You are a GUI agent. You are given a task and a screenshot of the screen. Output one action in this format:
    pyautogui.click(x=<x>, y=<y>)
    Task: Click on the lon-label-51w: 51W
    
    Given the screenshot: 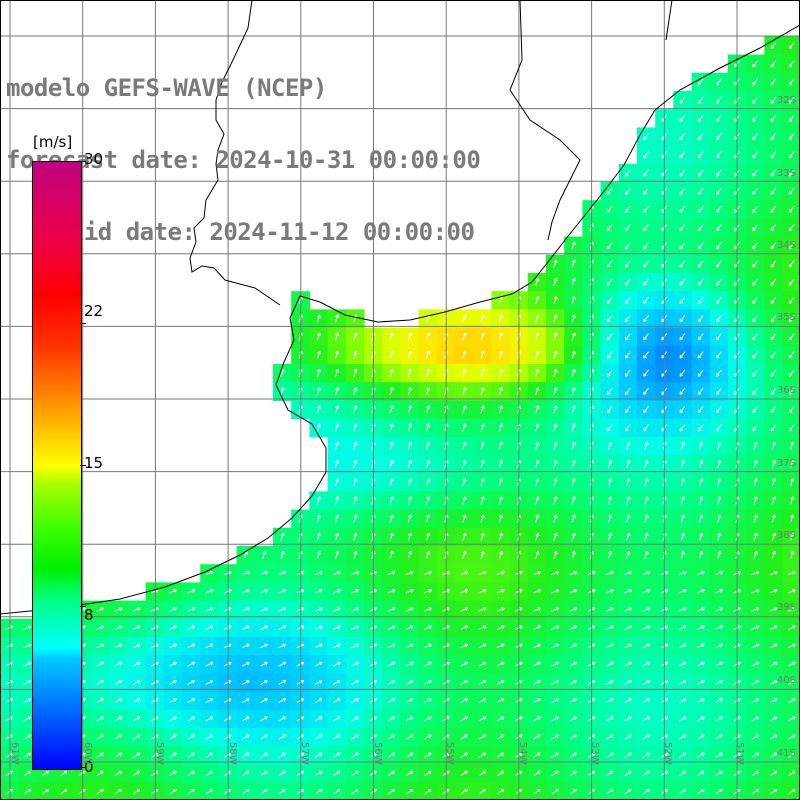 What is the action you would take?
    pyautogui.click(x=739, y=753)
    